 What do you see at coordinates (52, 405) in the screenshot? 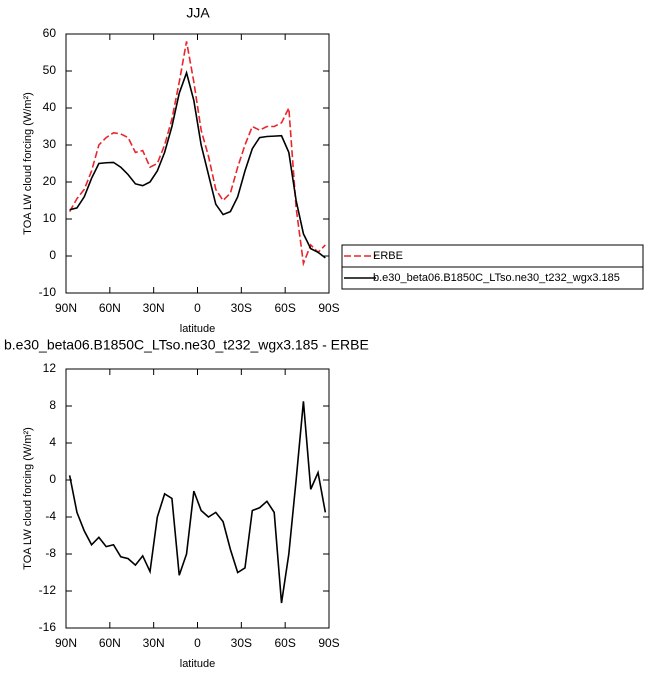
I see `y-tick-label: 8` at bounding box center [52, 405].